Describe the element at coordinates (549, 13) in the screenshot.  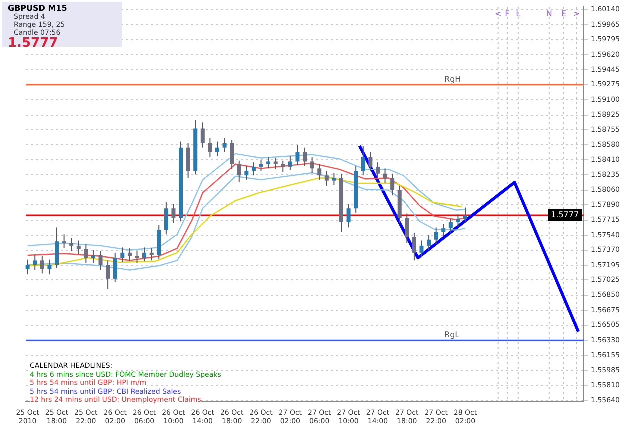
I see `ref-line-label: N` at that location.